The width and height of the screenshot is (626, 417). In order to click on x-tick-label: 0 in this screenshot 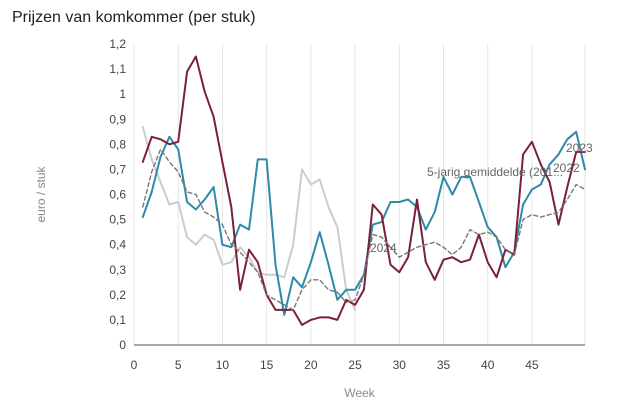, I will do `click(134, 365)`.